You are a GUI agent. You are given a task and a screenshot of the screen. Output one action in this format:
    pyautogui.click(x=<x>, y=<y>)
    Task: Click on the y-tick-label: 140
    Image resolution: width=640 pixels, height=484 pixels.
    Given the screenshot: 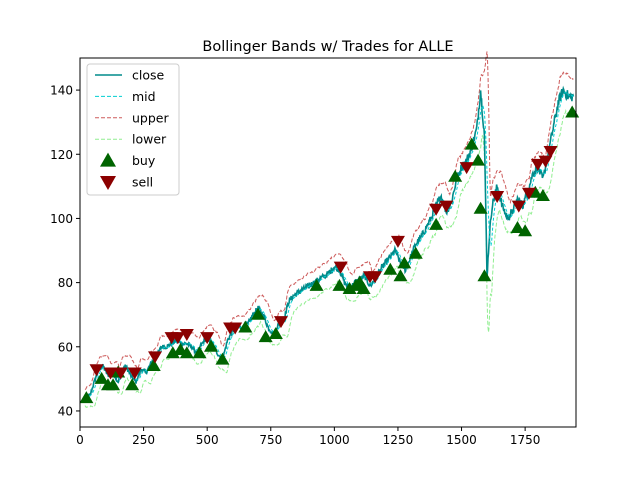 What is the action you would take?
    pyautogui.click(x=61, y=91)
    